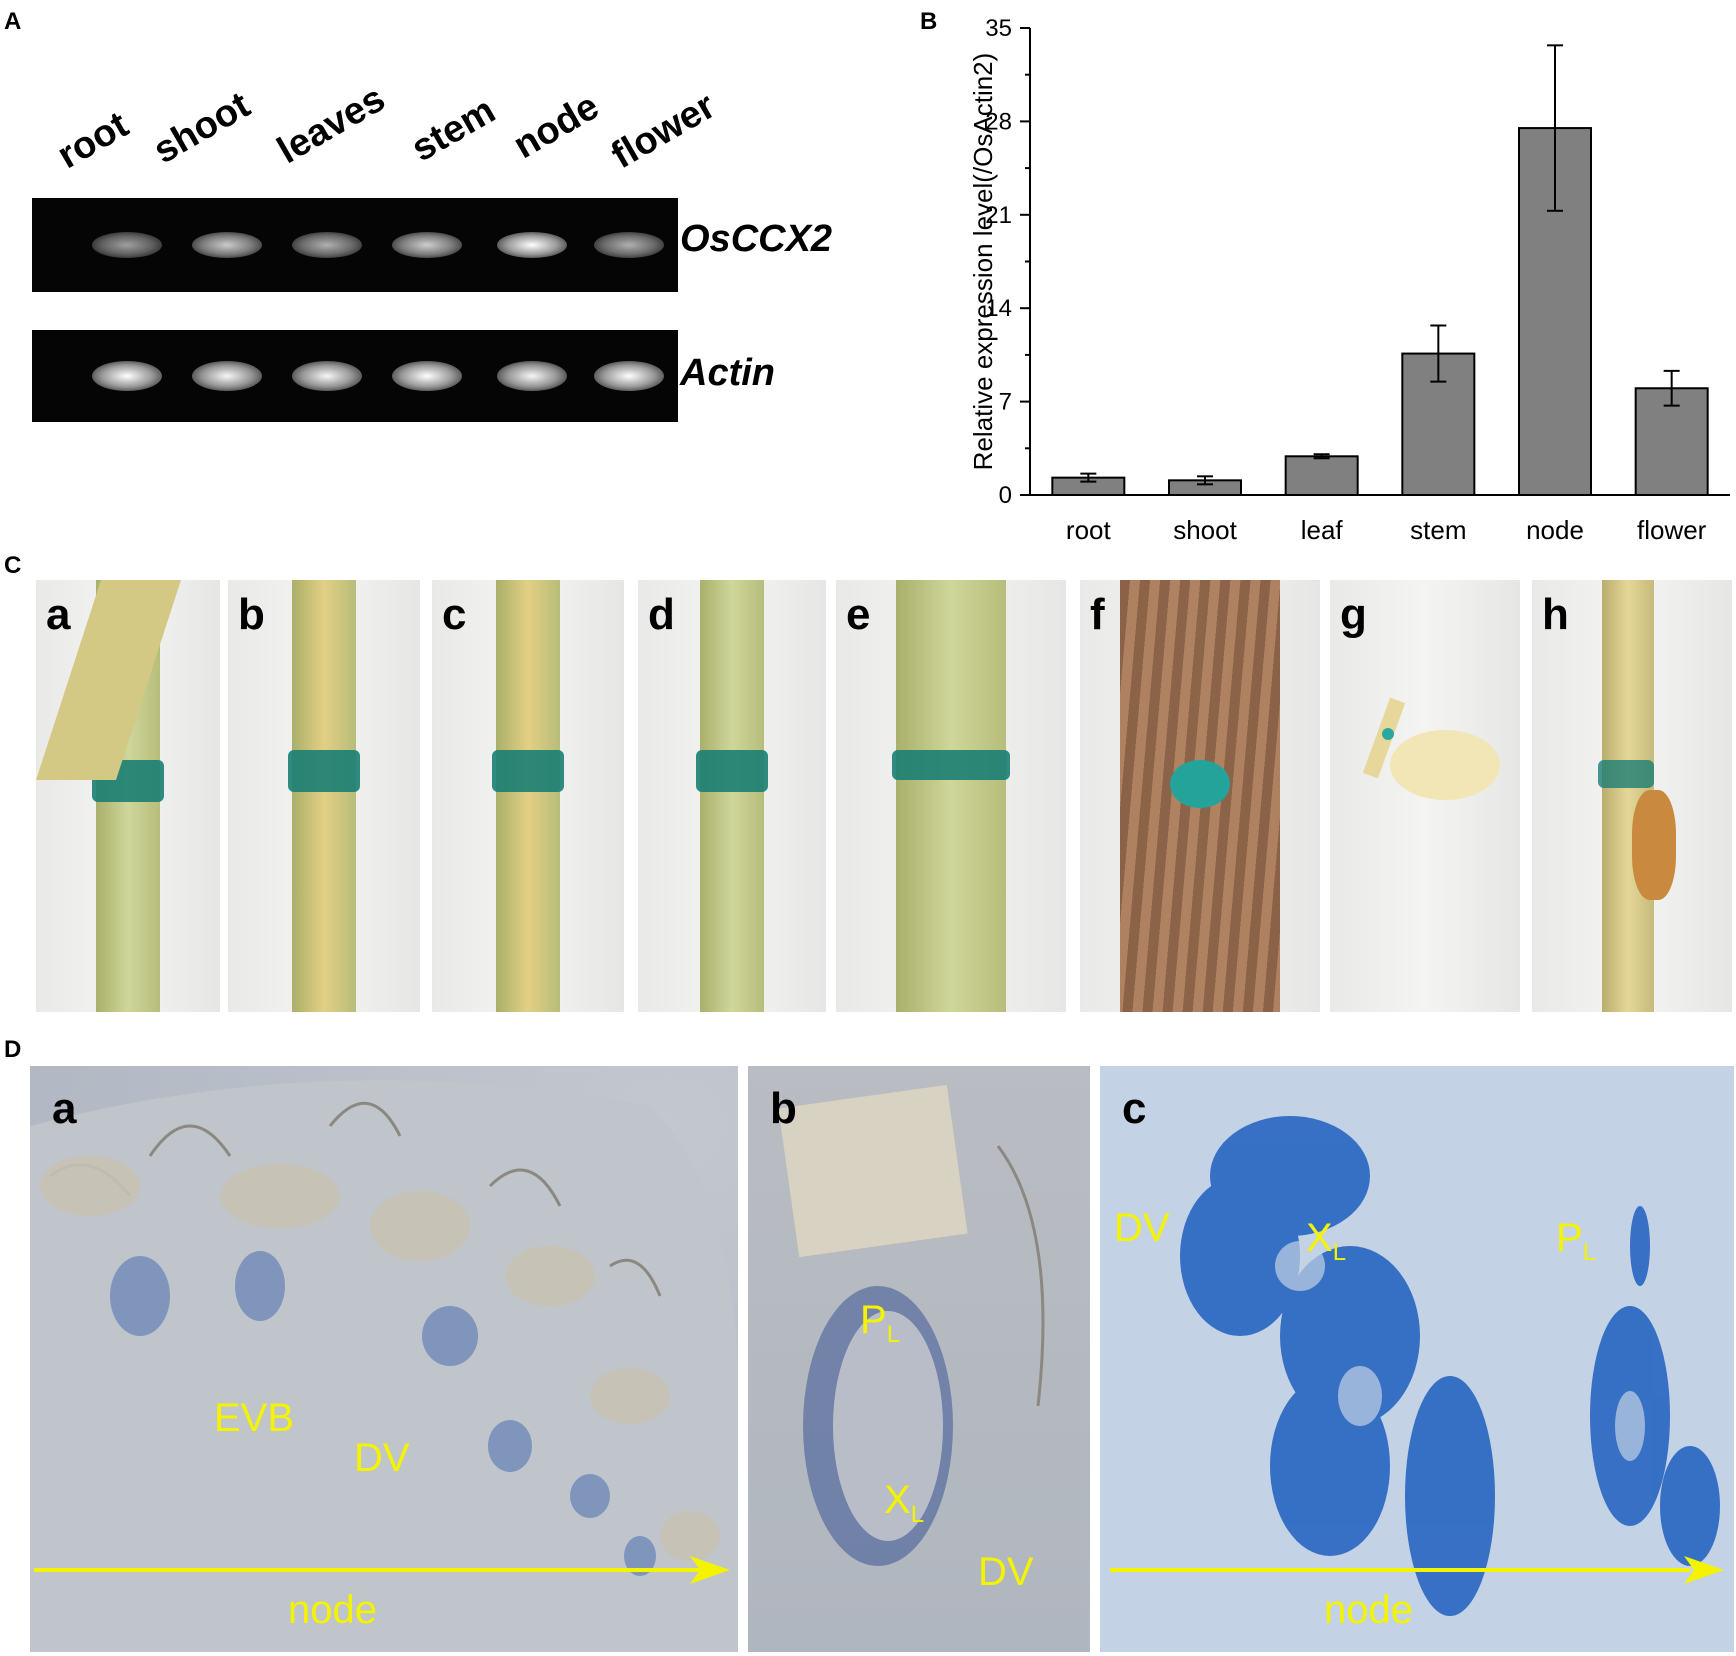 This screenshot has width=1736, height=1656. Describe the element at coordinates (427, 245) in the screenshot. I see `osccx2-band-stem` at that location.